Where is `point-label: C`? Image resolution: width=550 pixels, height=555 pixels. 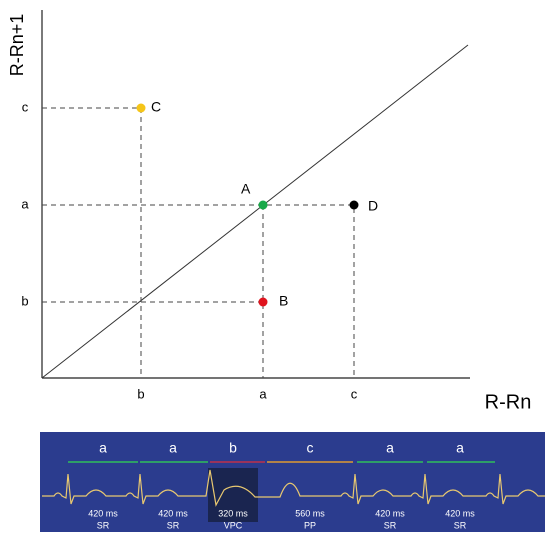
point-label: C is located at coordinates (156, 107).